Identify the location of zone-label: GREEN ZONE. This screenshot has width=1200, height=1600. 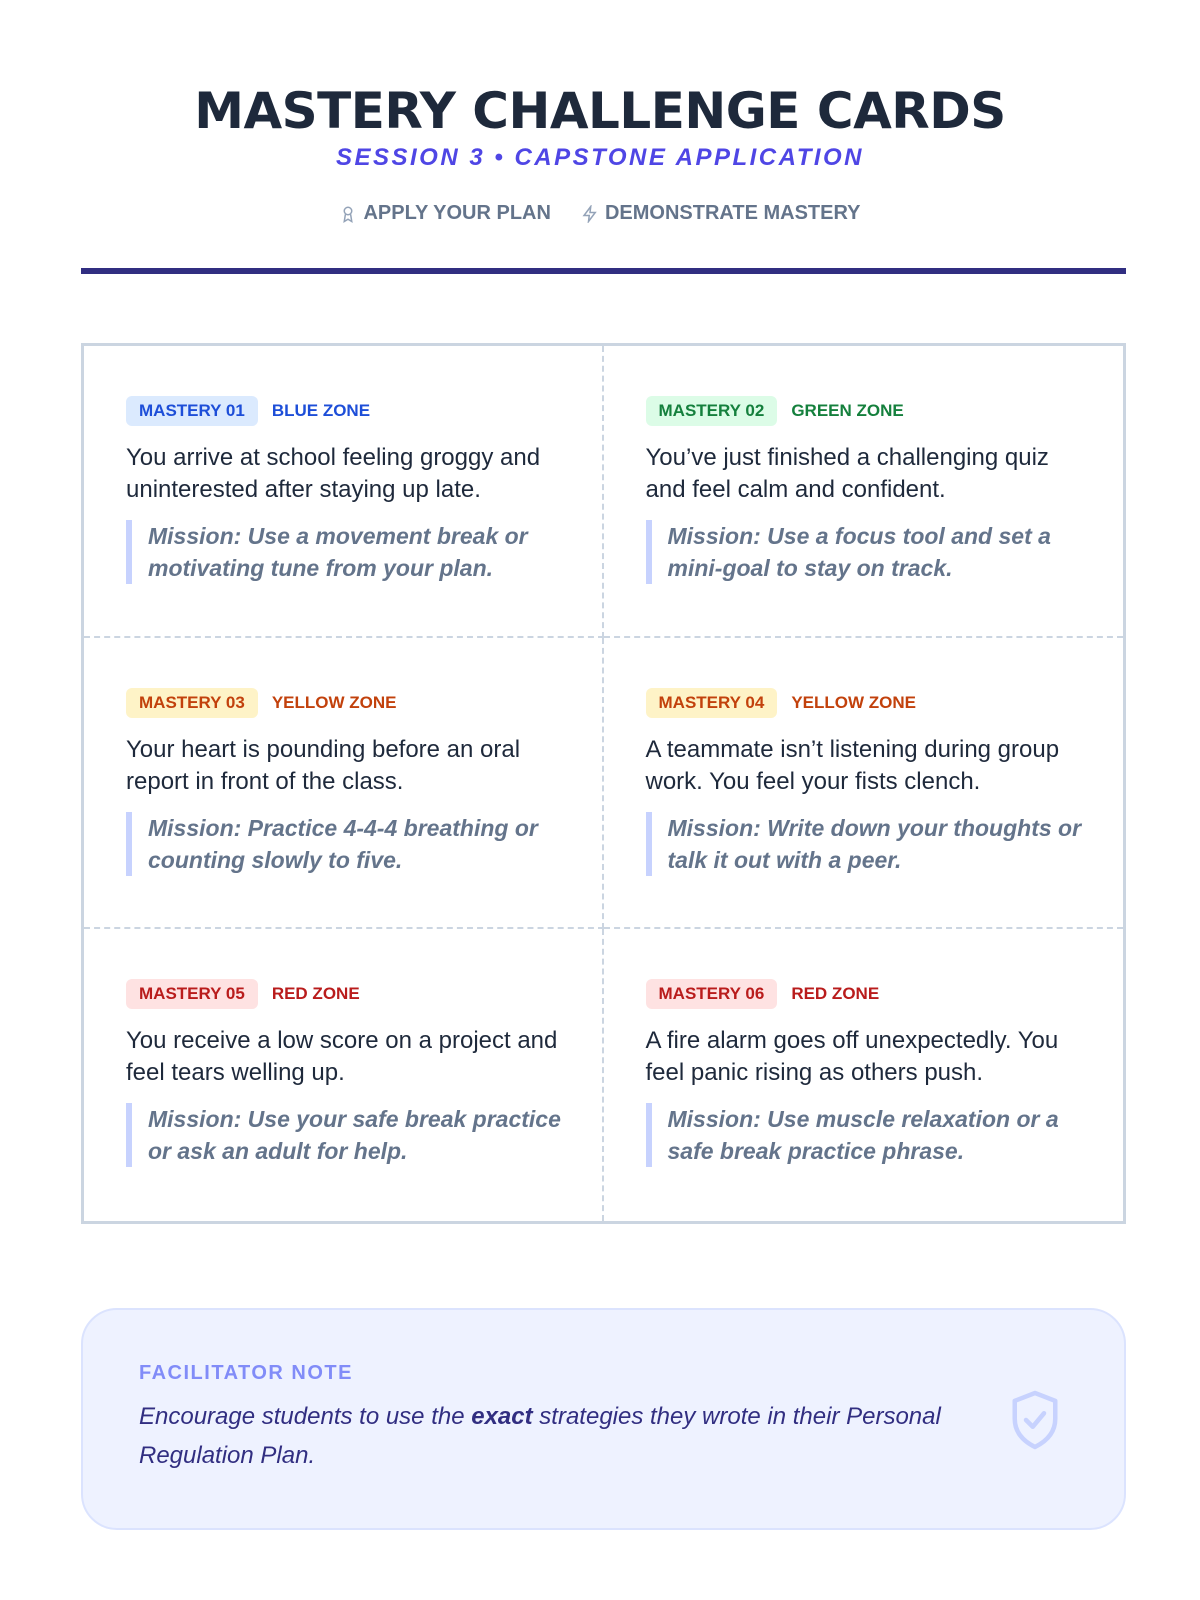
(847, 410).